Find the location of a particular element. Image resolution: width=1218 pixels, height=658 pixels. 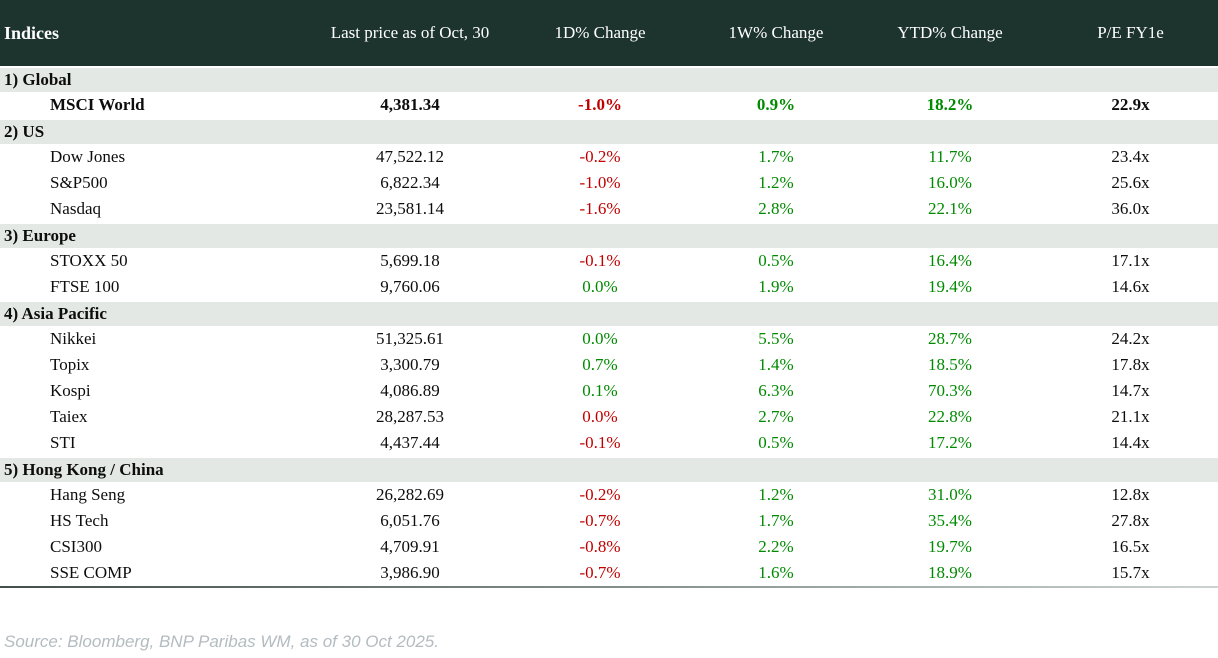

section-row: 1) Global is located at coordinates (609, 79).